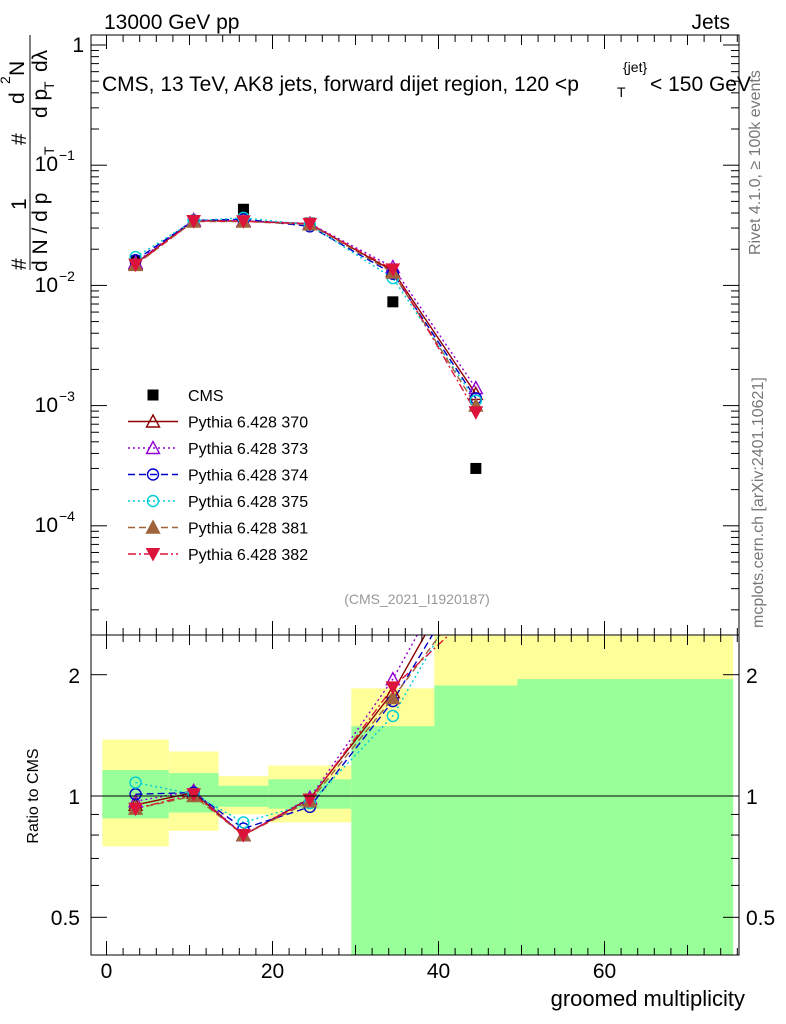 The width and height of the screenshot is (786, 1024). I want to click on y-tick-label-1e-2: 10, so click(46, 285).